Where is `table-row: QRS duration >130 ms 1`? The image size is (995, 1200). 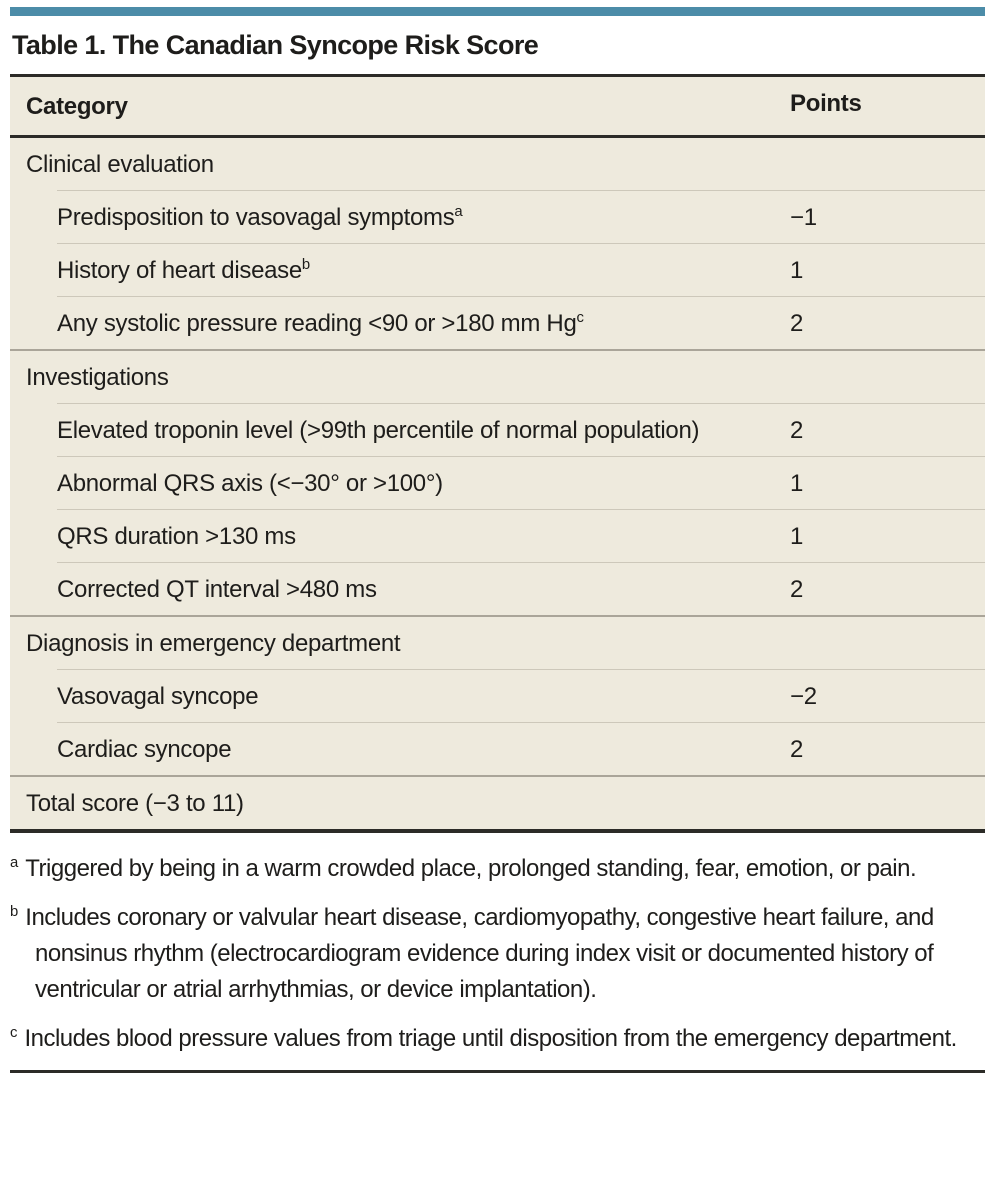 table-row: QRS duration >130 ms 1 is located at coordinates (521, 535).